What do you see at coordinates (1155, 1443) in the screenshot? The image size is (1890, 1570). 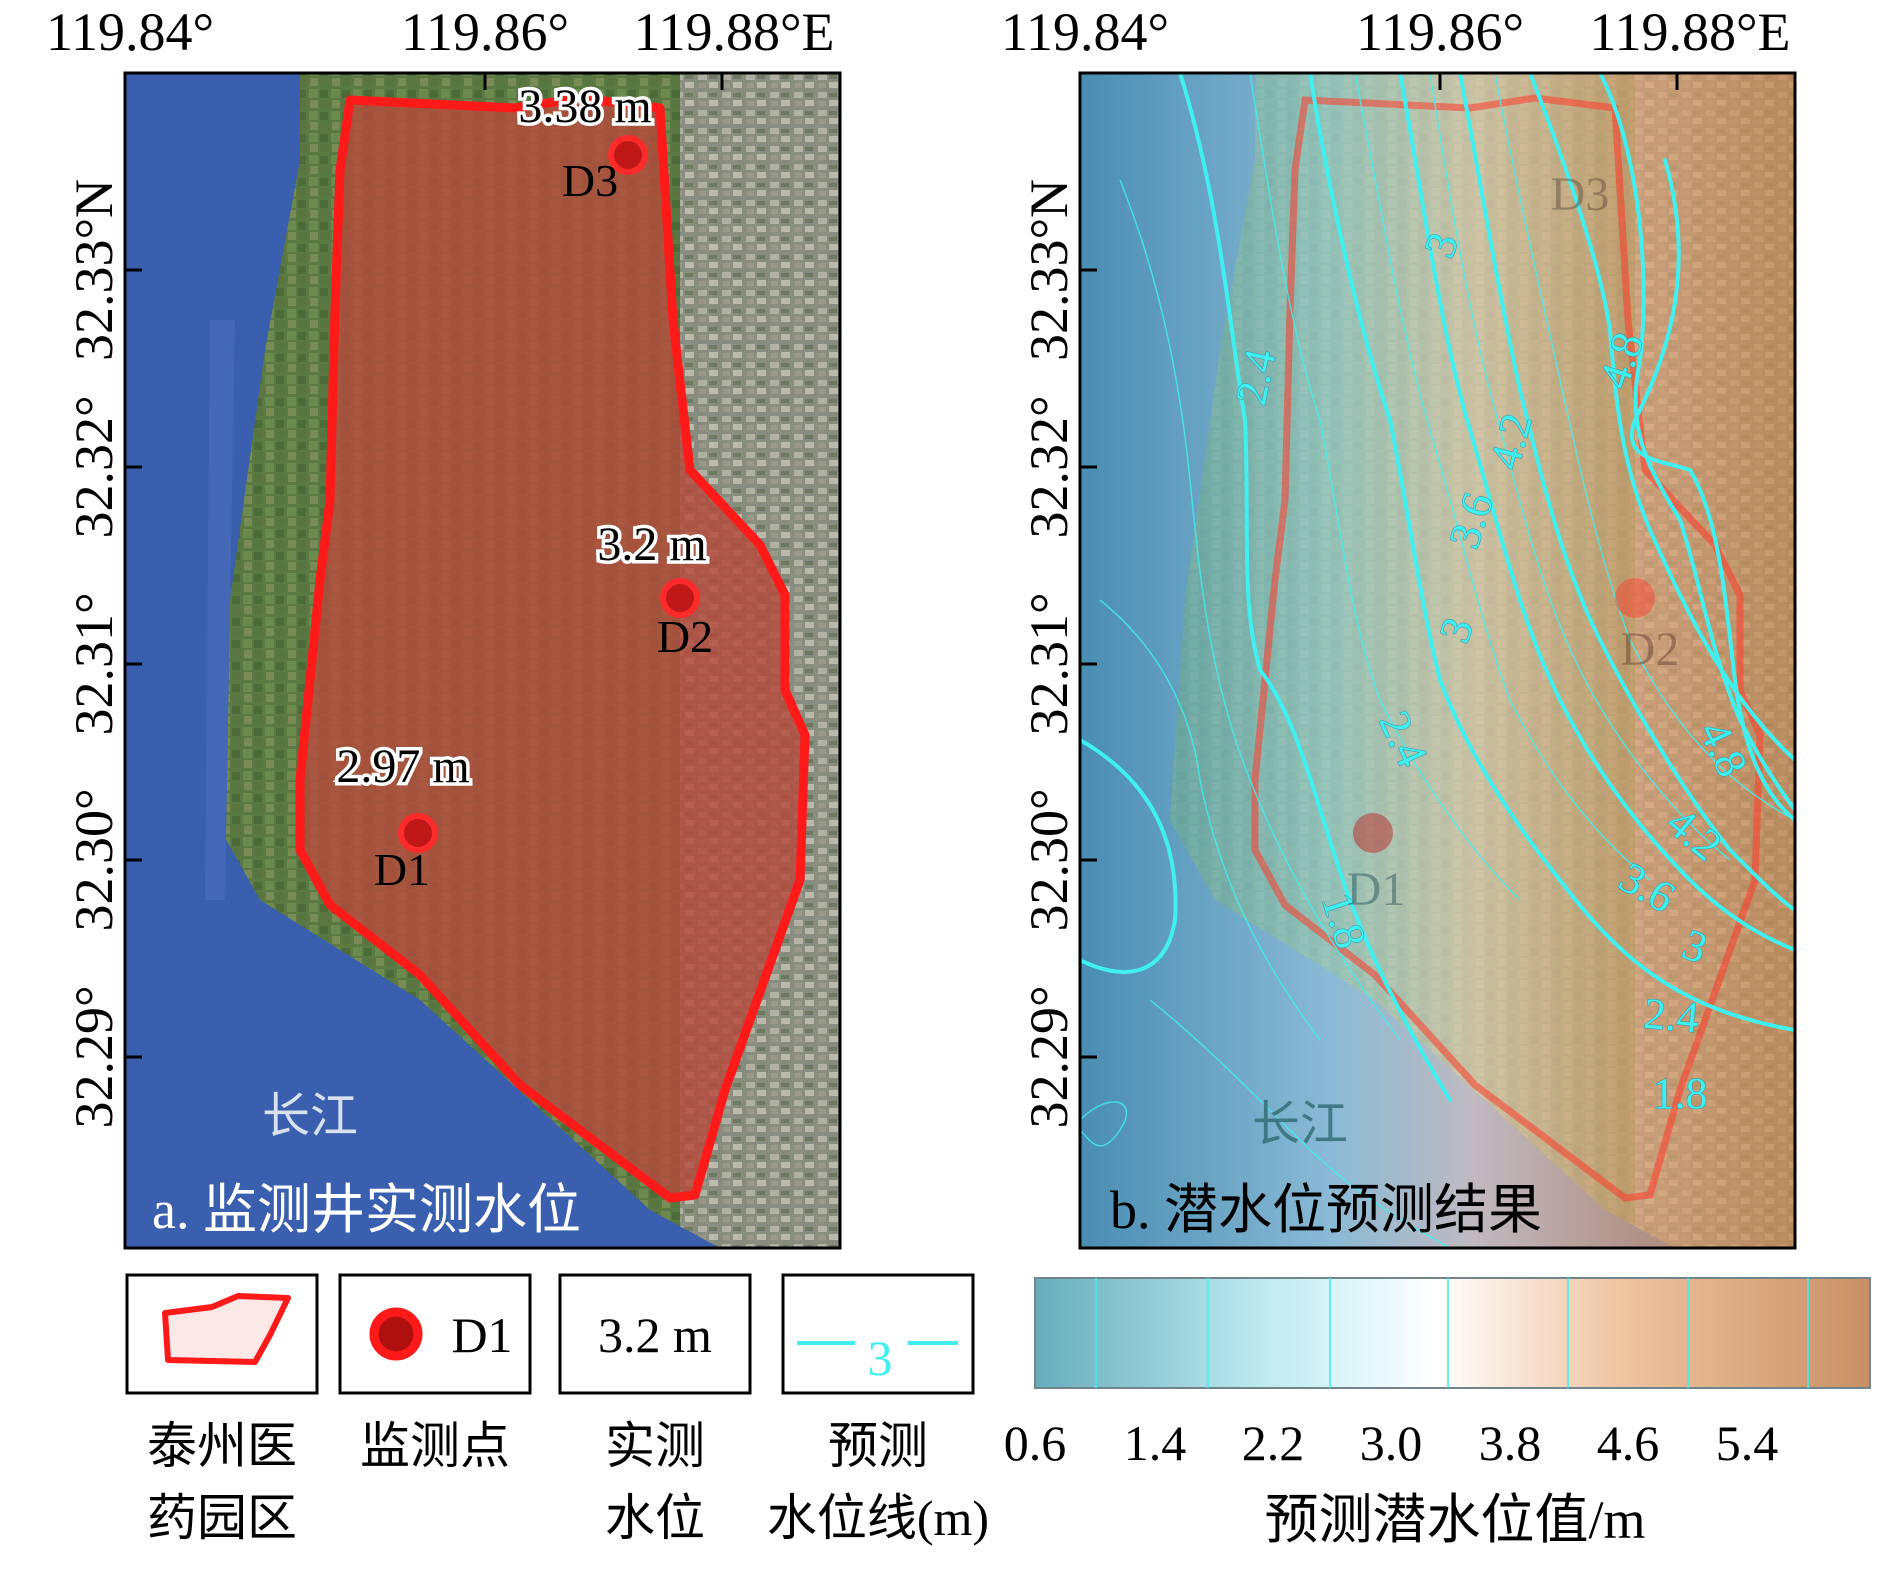 I see `colorbar-tick: 1.4` at bounding box center [1155, 1443].